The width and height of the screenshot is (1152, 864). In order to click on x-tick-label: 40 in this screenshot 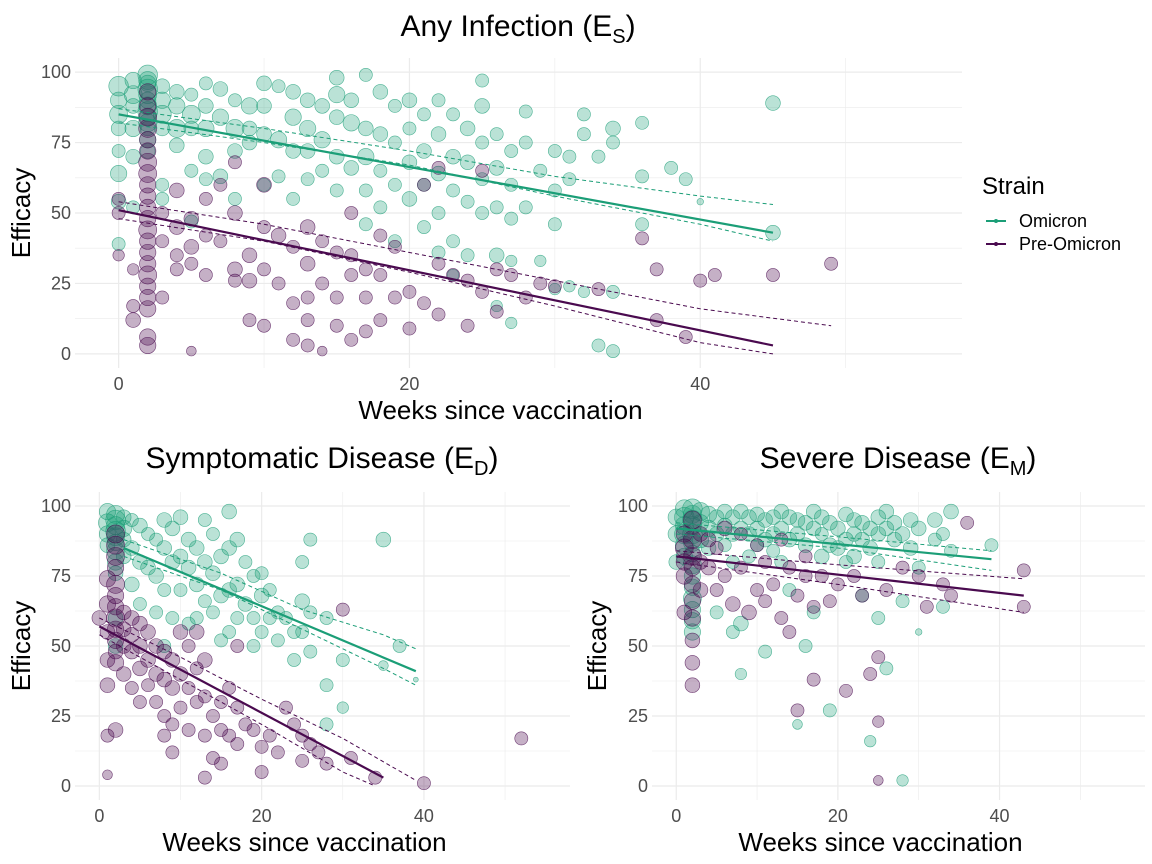, I will do `click(700, 384)`.